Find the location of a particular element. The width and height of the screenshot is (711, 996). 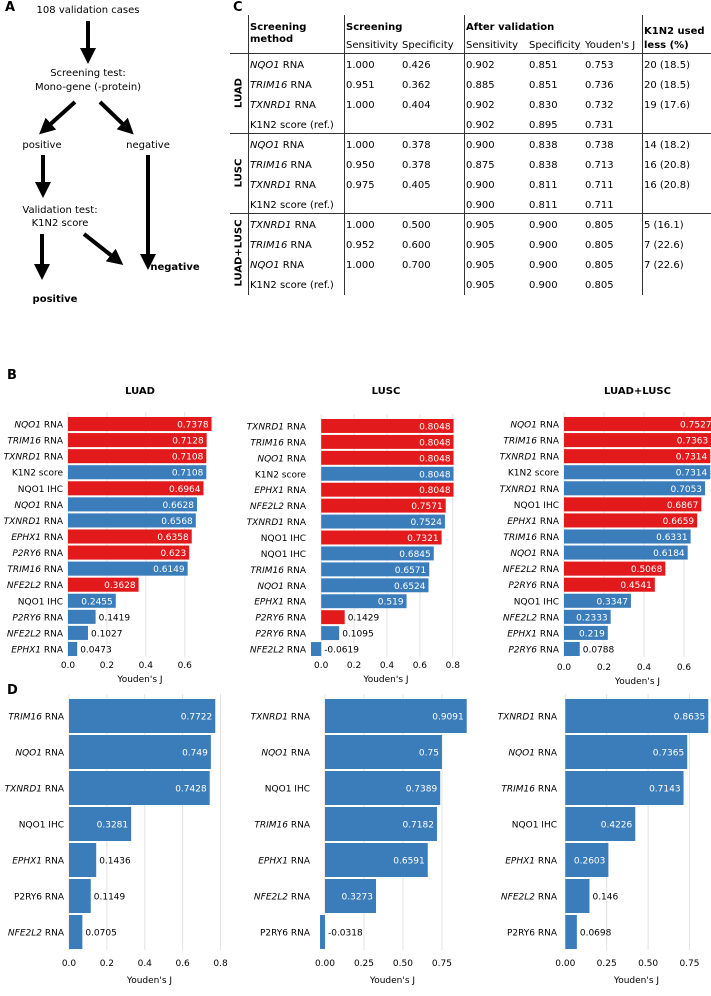

bar-value-label: 0.7389 is located at coordinates (422, 790).